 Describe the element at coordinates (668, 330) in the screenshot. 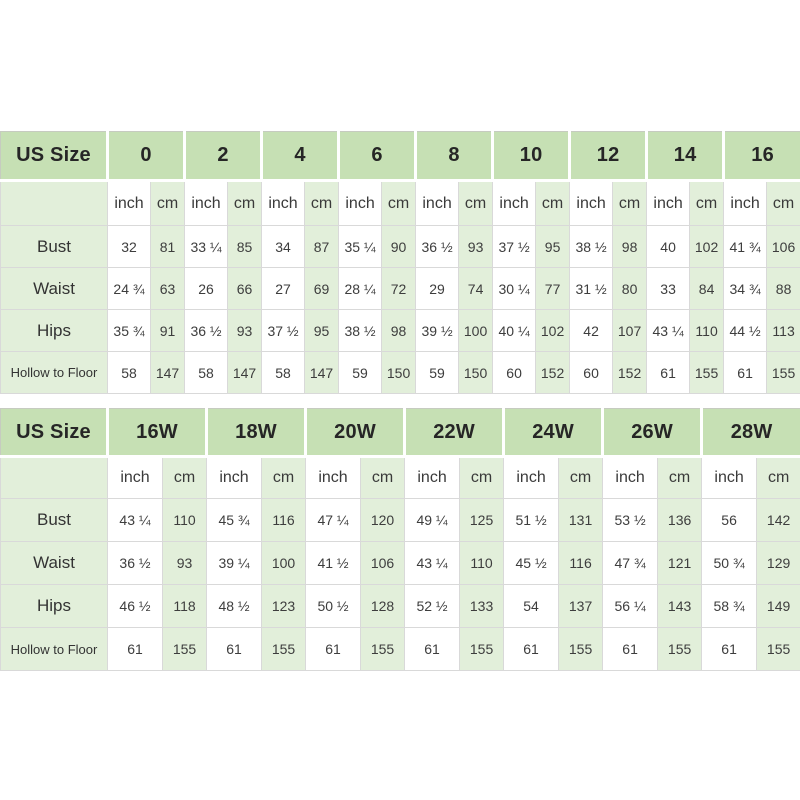

I see `value-inch: 43 ¼` at that location.